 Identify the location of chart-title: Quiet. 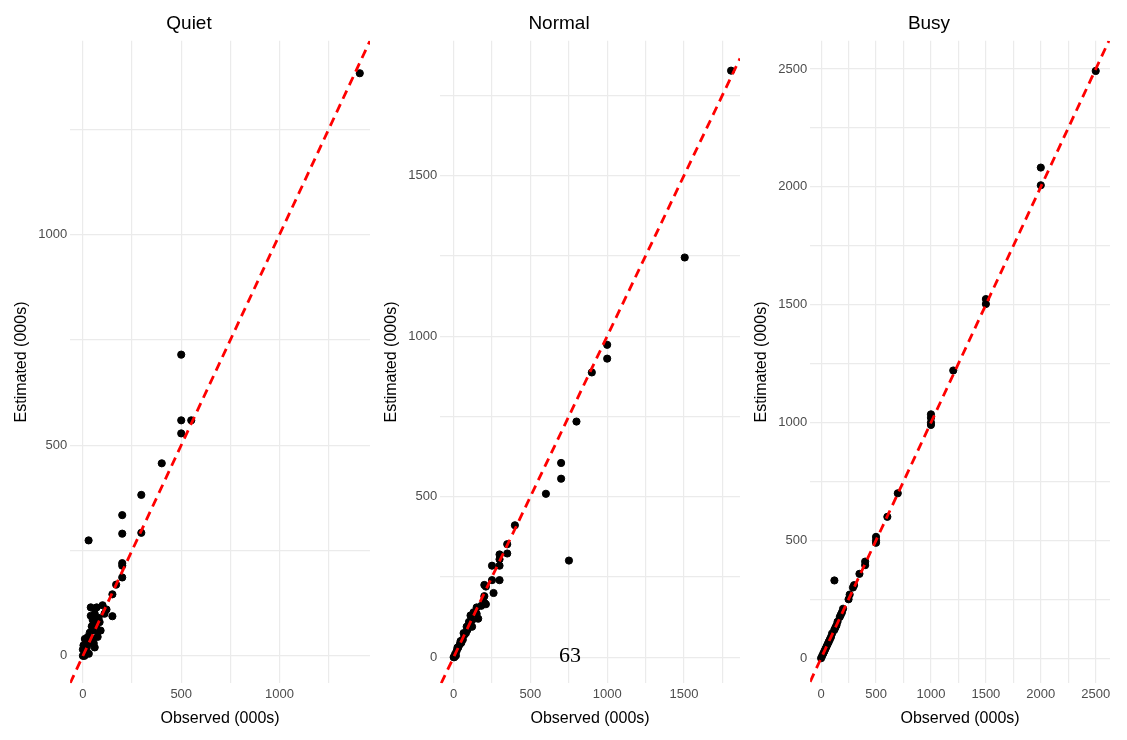
(189, 22).